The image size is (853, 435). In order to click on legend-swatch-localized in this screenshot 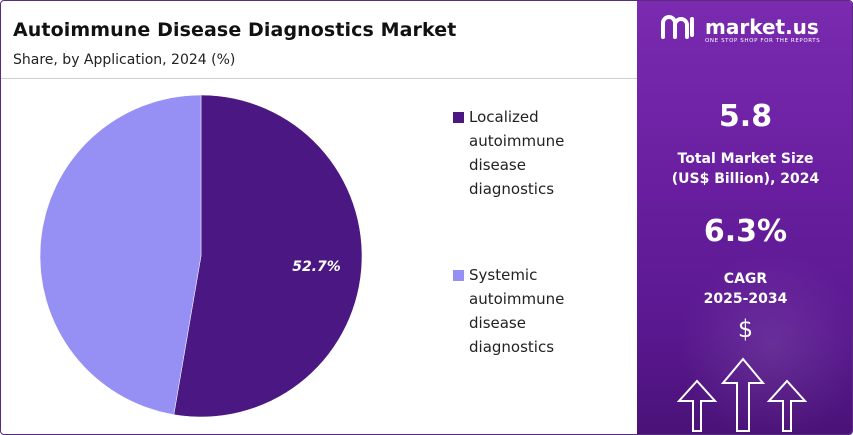, I will do `click(458, 117)`.